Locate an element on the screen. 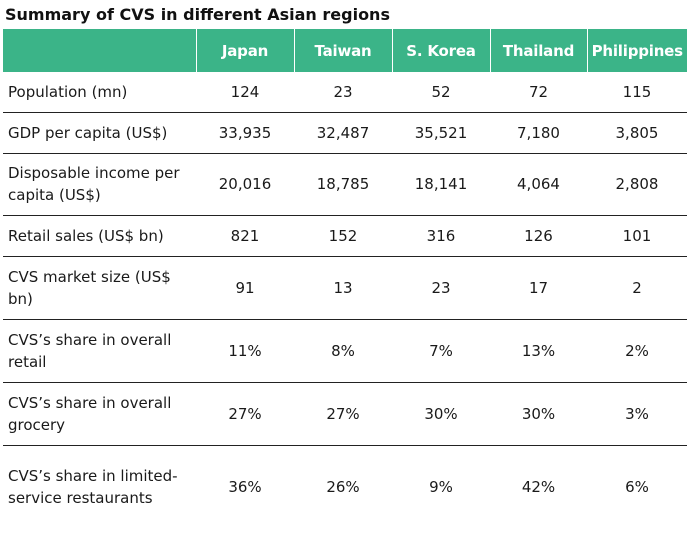 This screenshot has height=538, width=690. header-cell-south-korea: S. Korea is located at coordinates (441, 50).